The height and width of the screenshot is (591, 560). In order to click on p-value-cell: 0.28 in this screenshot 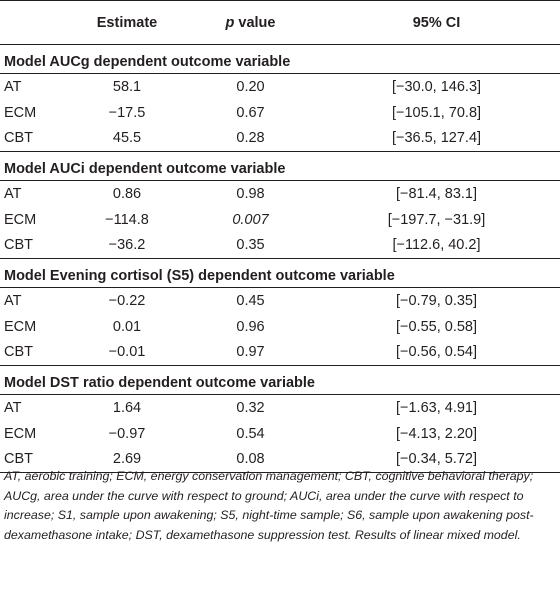, I will do `click(250, 138)`.